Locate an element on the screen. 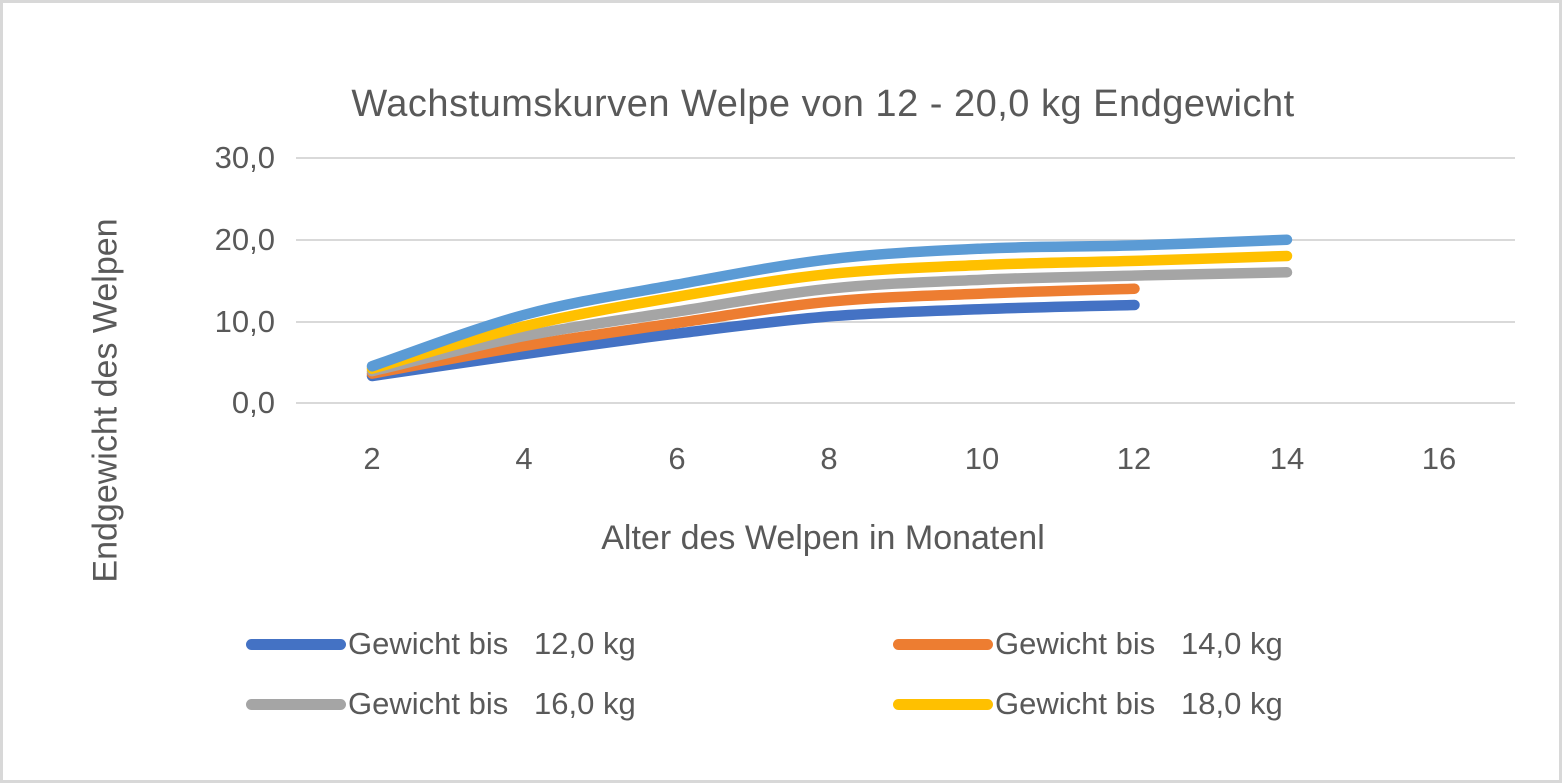  x-tick-label: 10 is located at coordinates (982, 458).